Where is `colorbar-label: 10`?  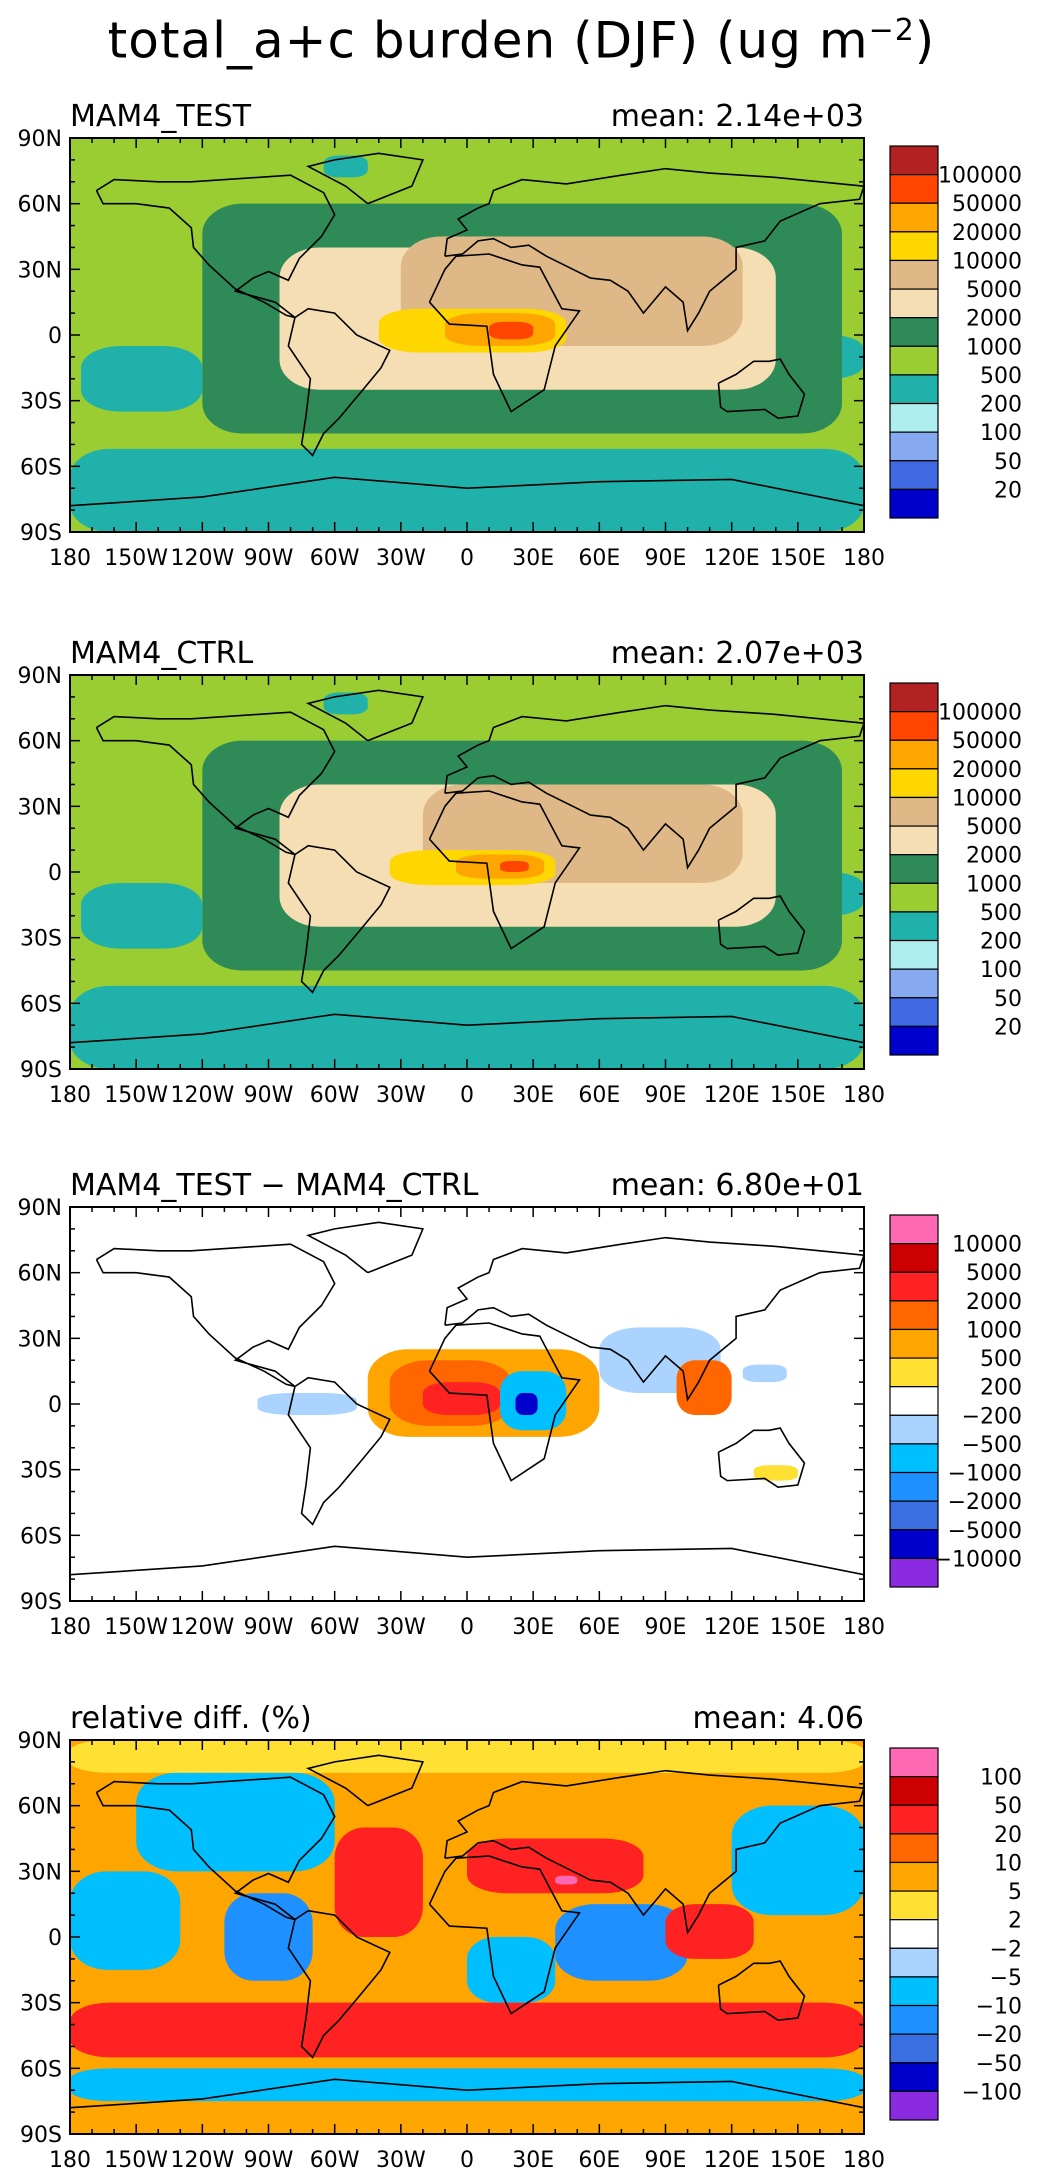
colorbar-label: 10 is located at coordinates (1008, 1863).